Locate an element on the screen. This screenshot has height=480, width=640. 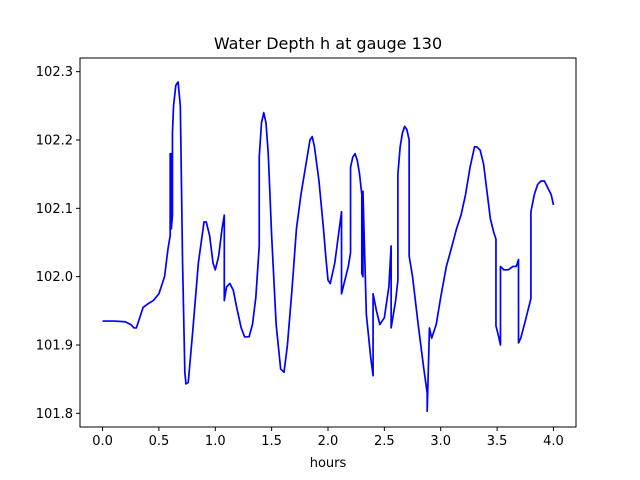
x-tick-label: 2.5 is located at coordinates (384, 441).